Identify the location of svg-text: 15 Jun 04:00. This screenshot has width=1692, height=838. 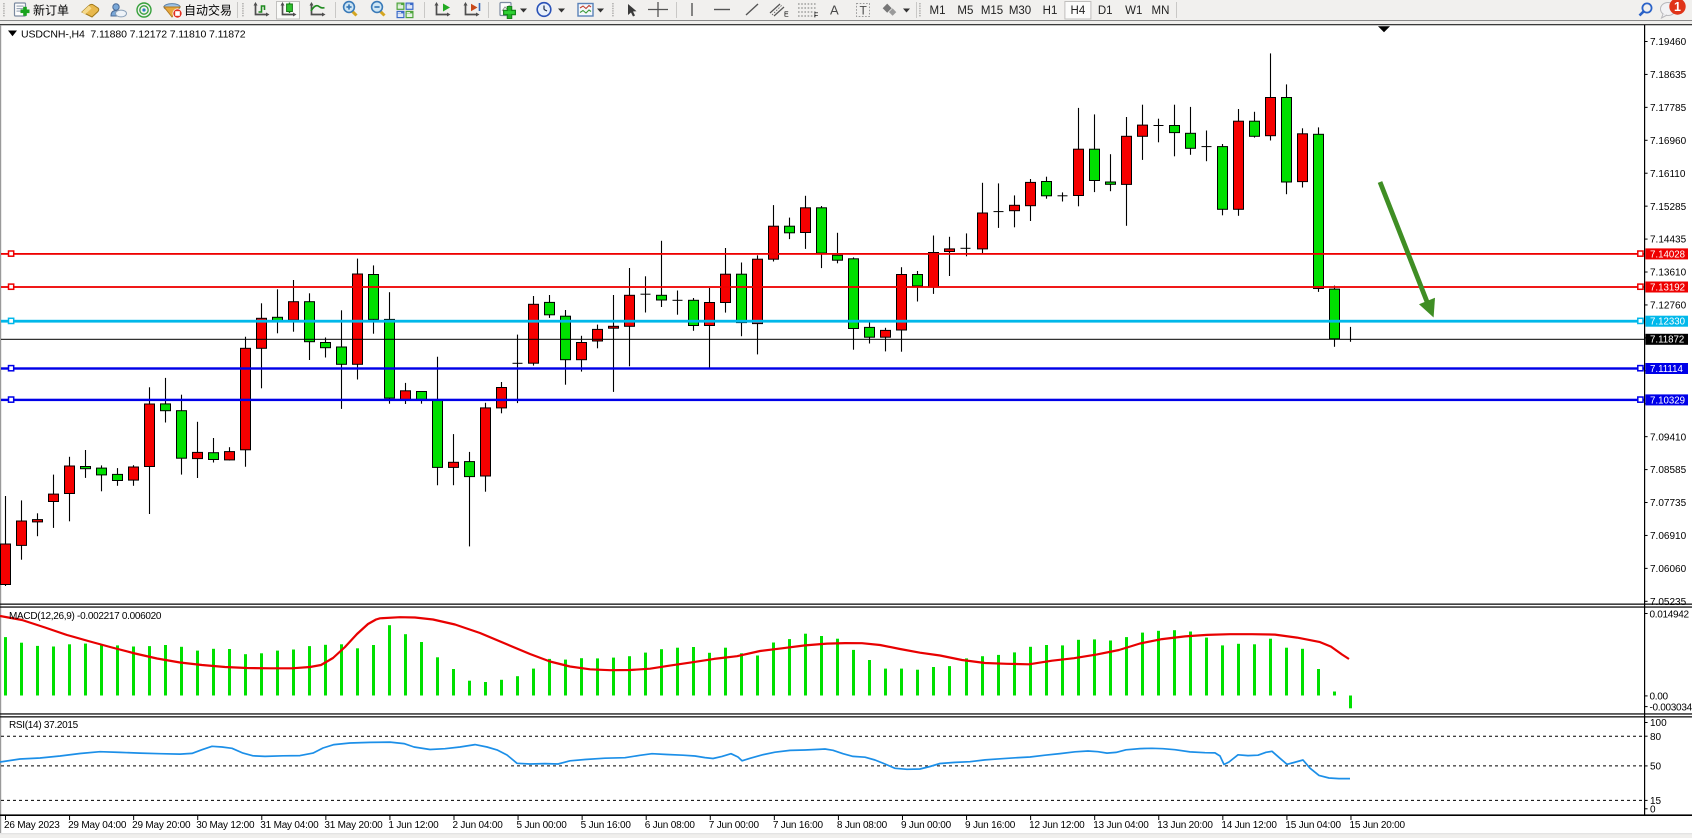
(1313, 825).